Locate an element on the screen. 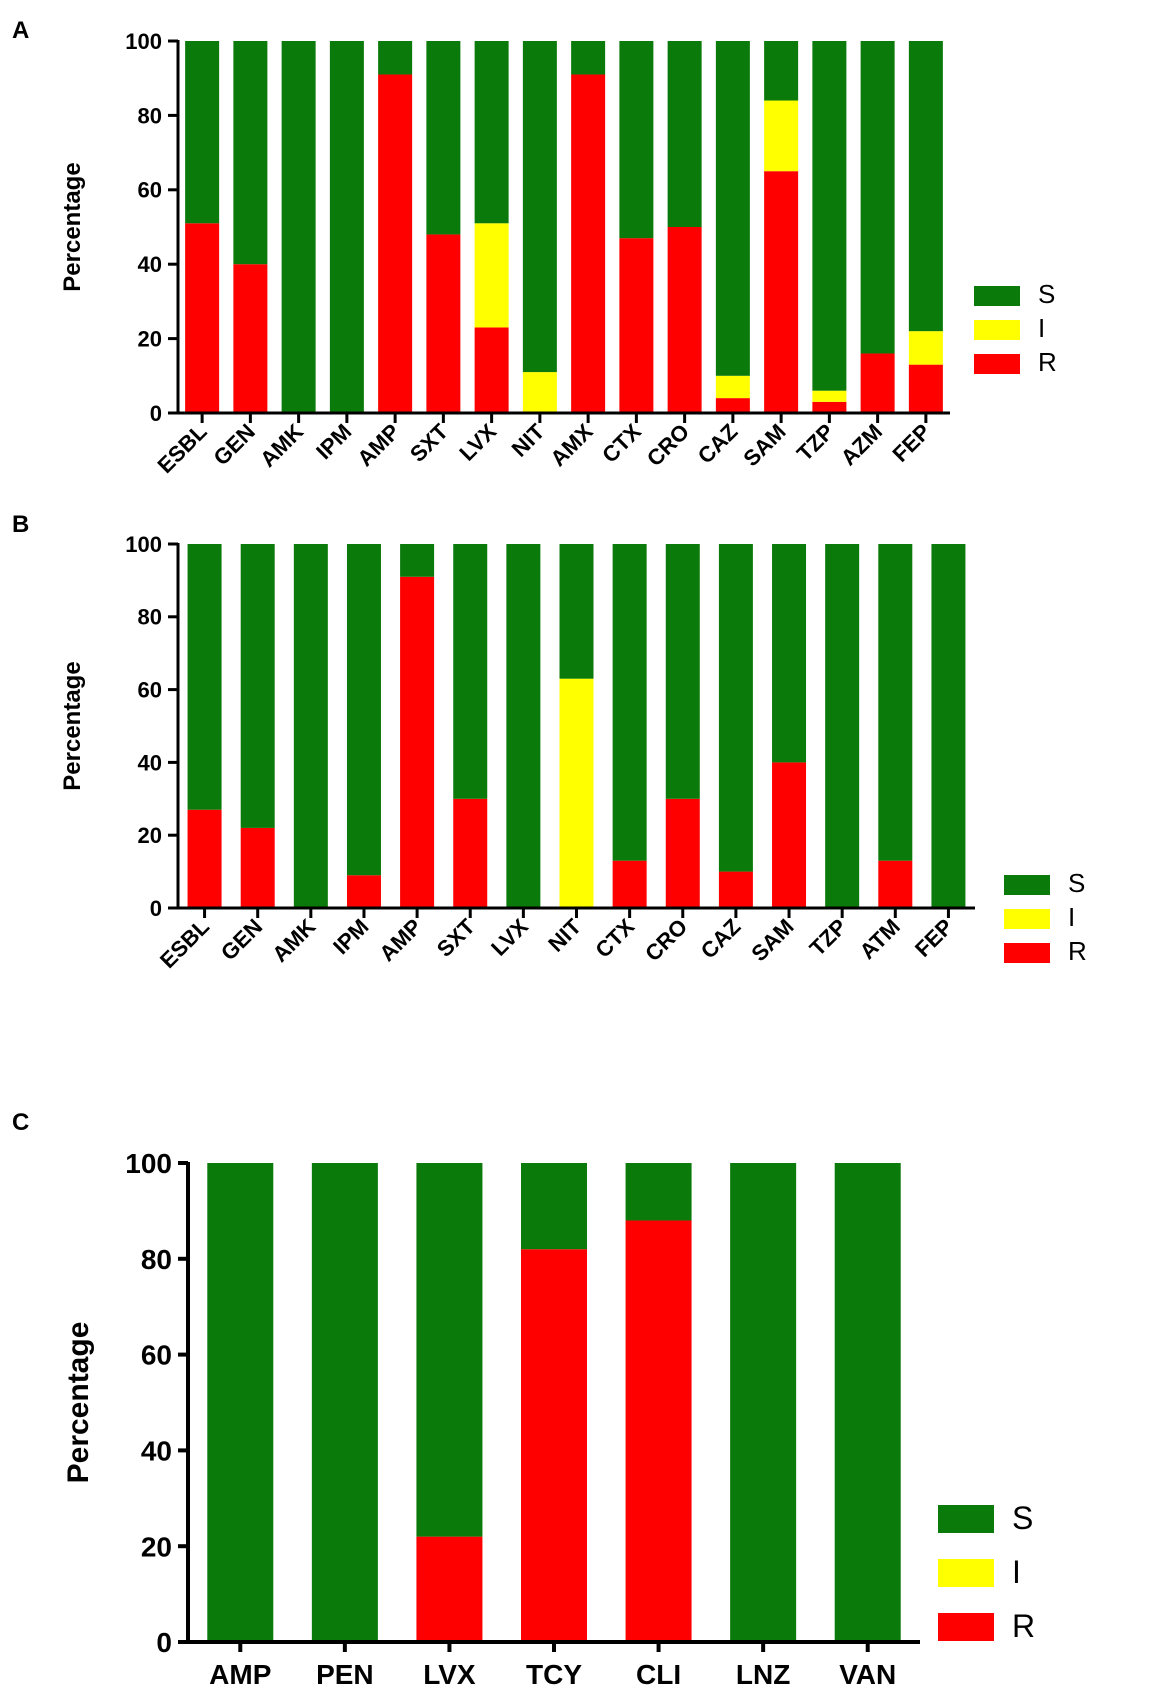 The width and height of the screenshot is (1169, 1704). x-tick-label: CLI is located at coordinates (658, 1674).